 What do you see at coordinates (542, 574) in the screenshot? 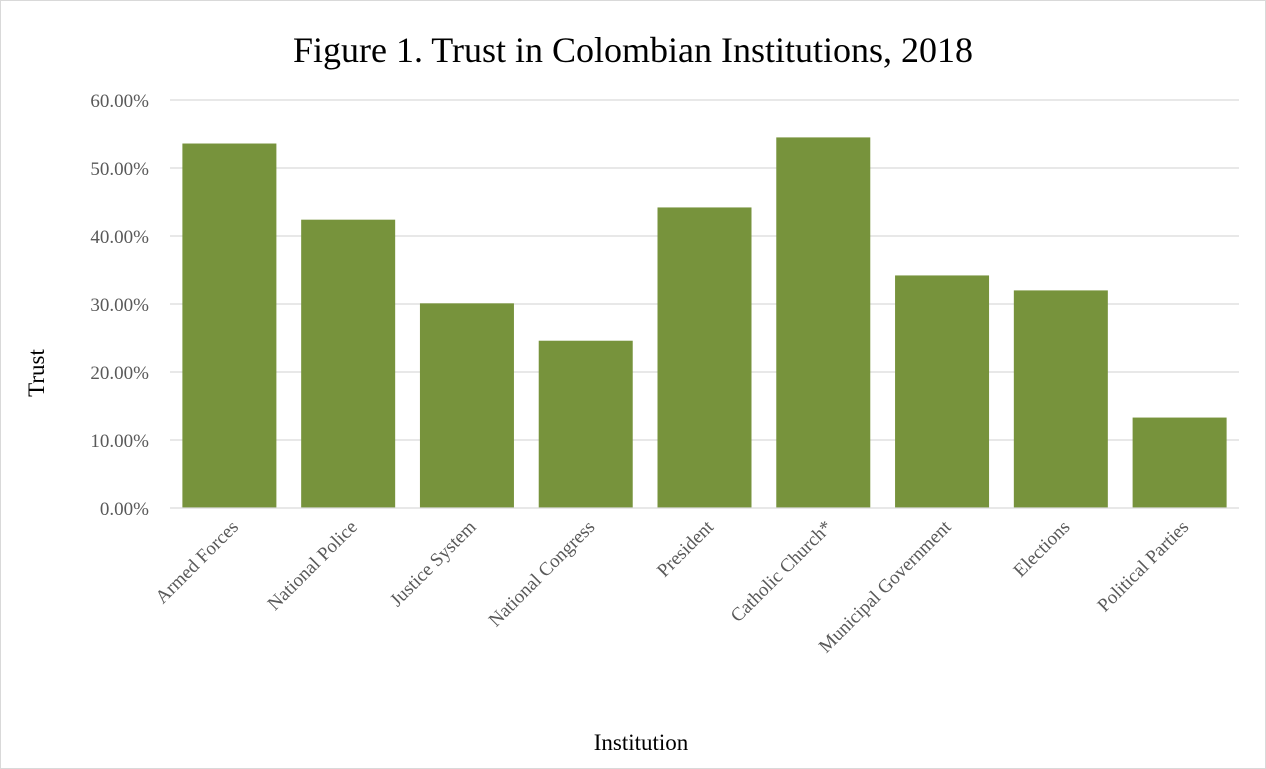
I see `x-tick-label: National Congress` at bounding box center [542, 574].